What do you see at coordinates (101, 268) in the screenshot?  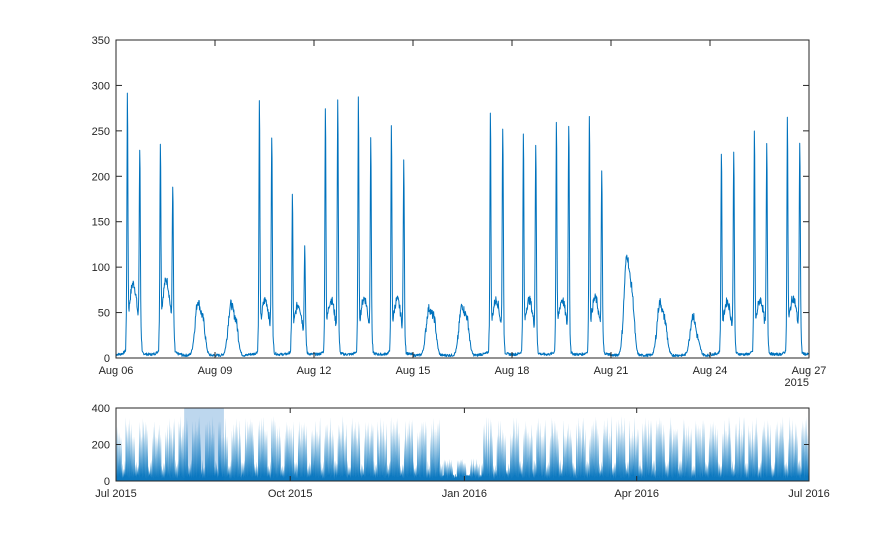 I see `main-y-tick-label: 100` at bounding box center [101, 268].